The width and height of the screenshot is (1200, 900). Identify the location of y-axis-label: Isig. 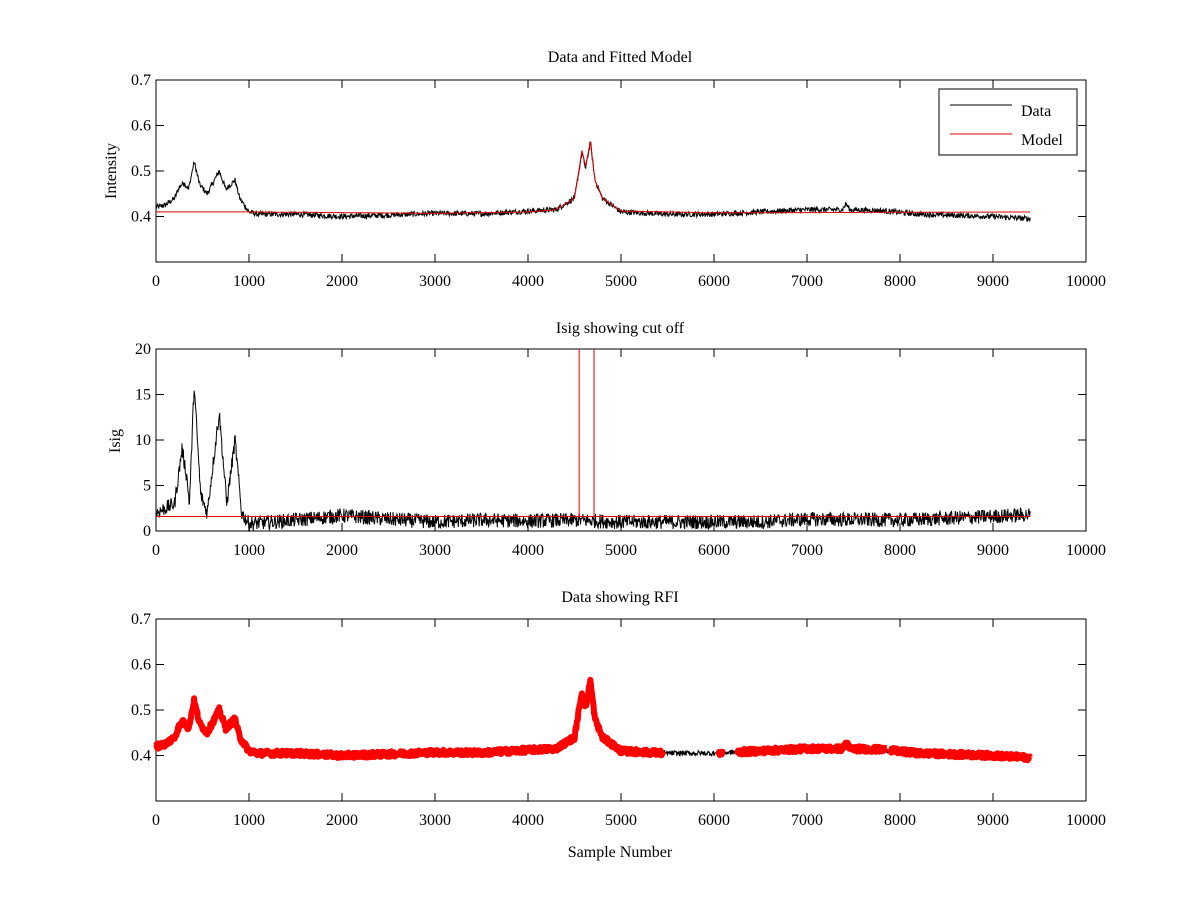
(115, 441).